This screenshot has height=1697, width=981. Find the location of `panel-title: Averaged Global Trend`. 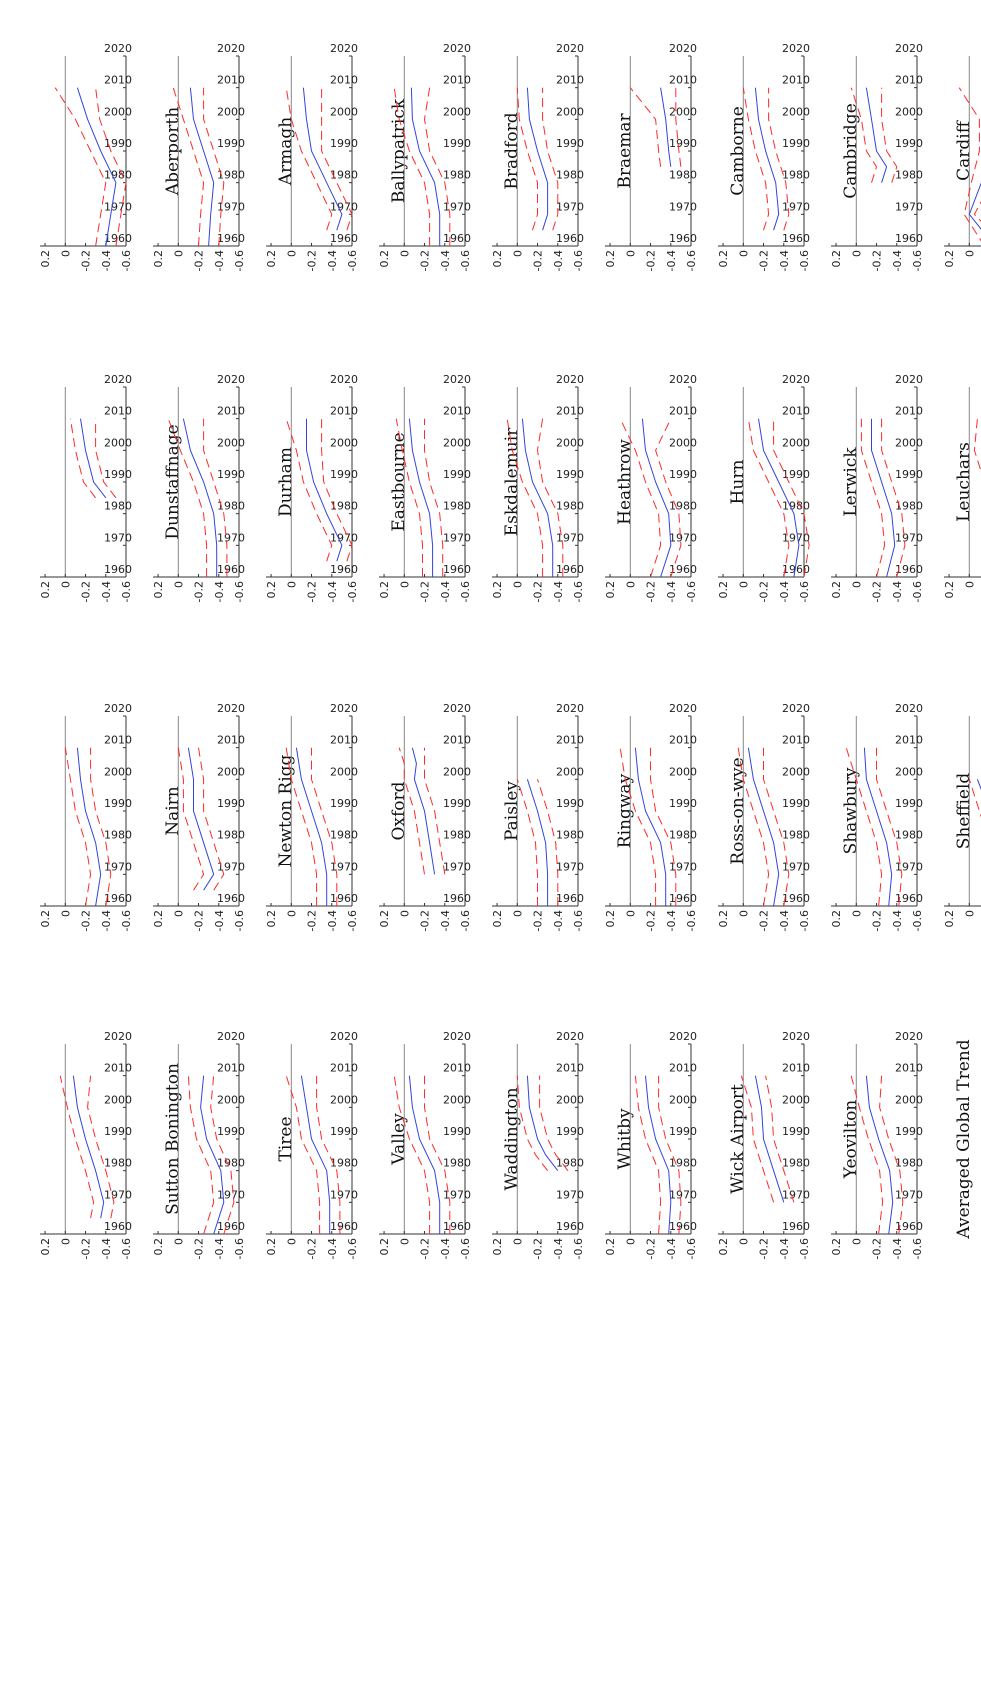

panel-title: Averaged Global Trend is located at coordinates (964, 1139).